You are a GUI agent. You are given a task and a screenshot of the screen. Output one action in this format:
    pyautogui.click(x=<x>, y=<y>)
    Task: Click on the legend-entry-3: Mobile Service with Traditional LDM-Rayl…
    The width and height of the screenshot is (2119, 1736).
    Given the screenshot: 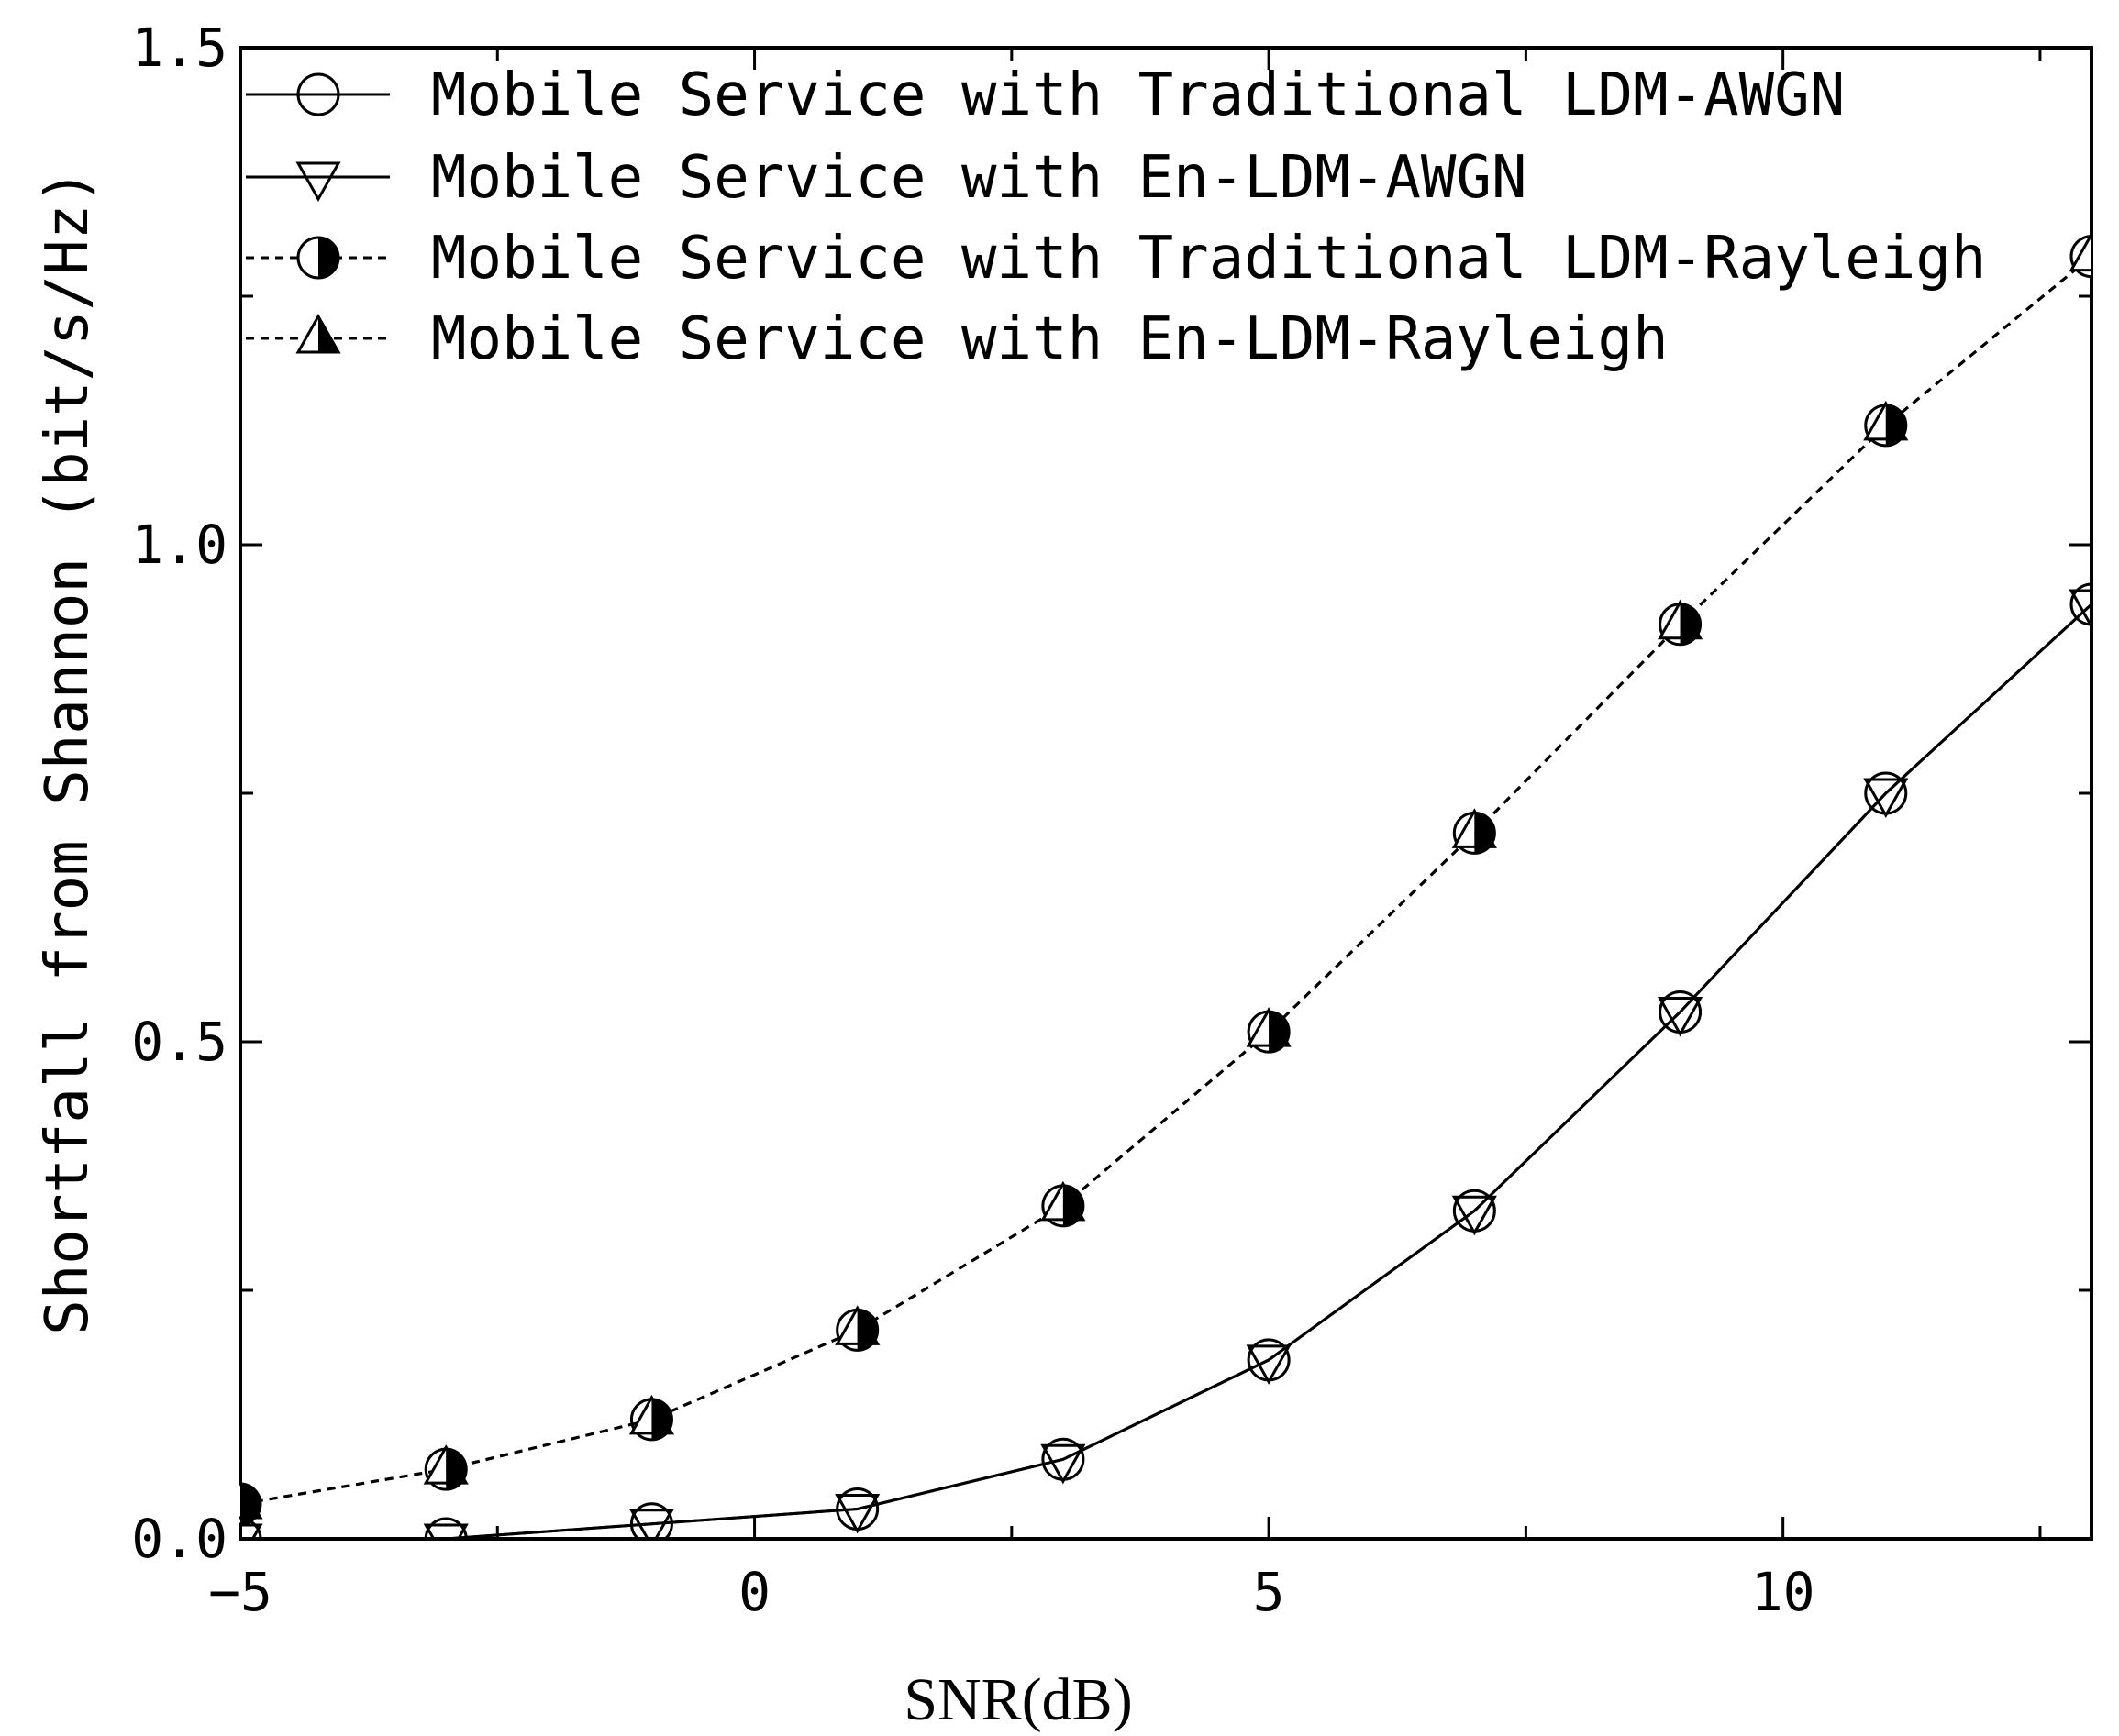 What is the action you would take?
    pyautogui.click(x=1116, y=259)
    